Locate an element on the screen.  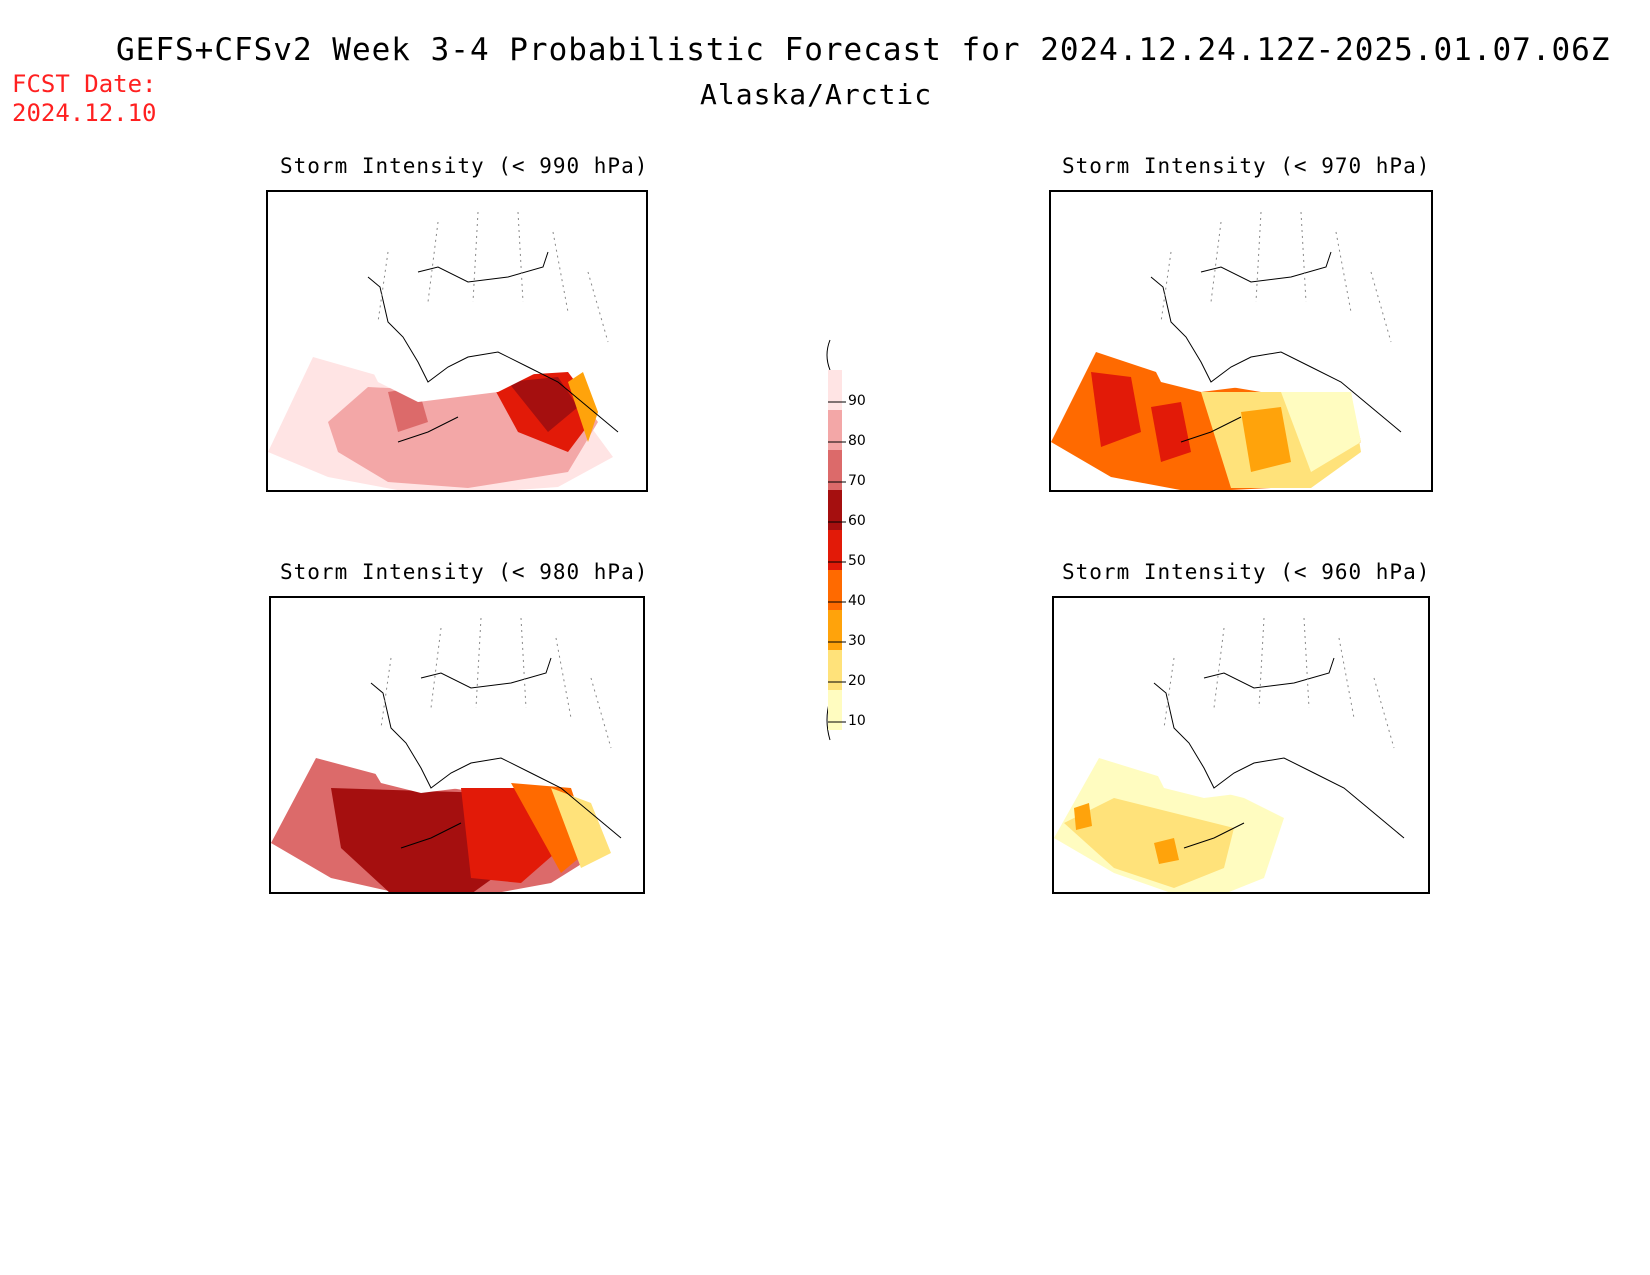
legend-bar is located at coordinates (836, 540).